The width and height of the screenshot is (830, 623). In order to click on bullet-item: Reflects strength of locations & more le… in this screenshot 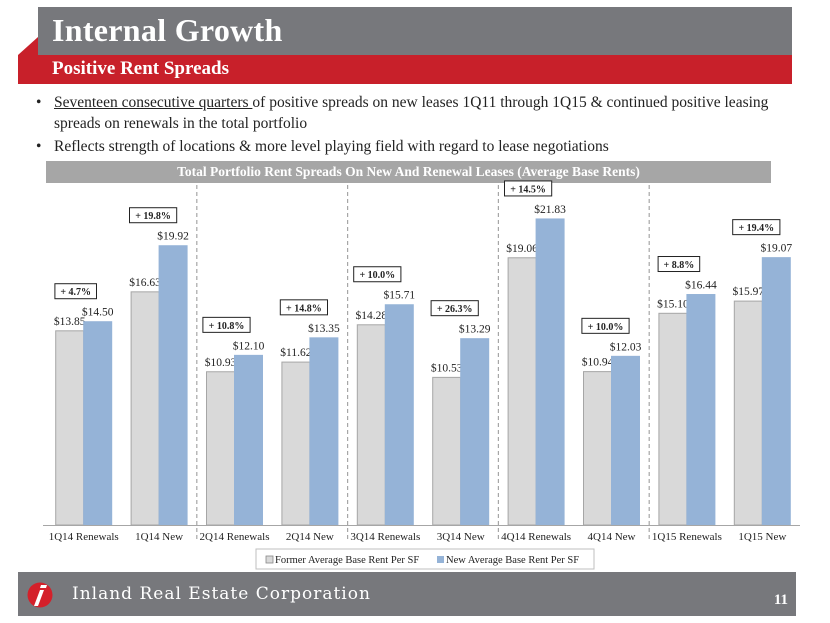, I will do `click(426, 146)`.